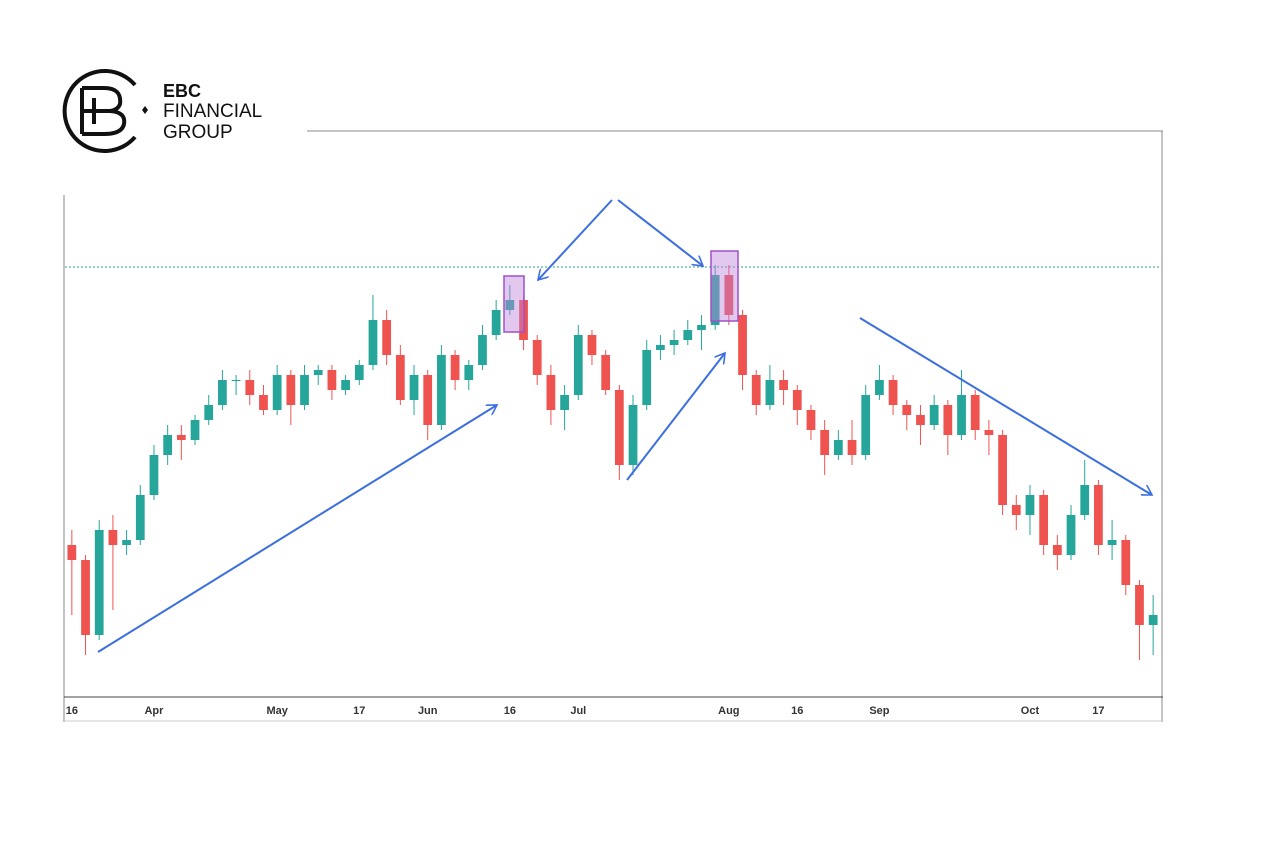 The width and height of the screenshot is (1280, 859). I want to click on x-tick-label: Jun, so click(428, 711).